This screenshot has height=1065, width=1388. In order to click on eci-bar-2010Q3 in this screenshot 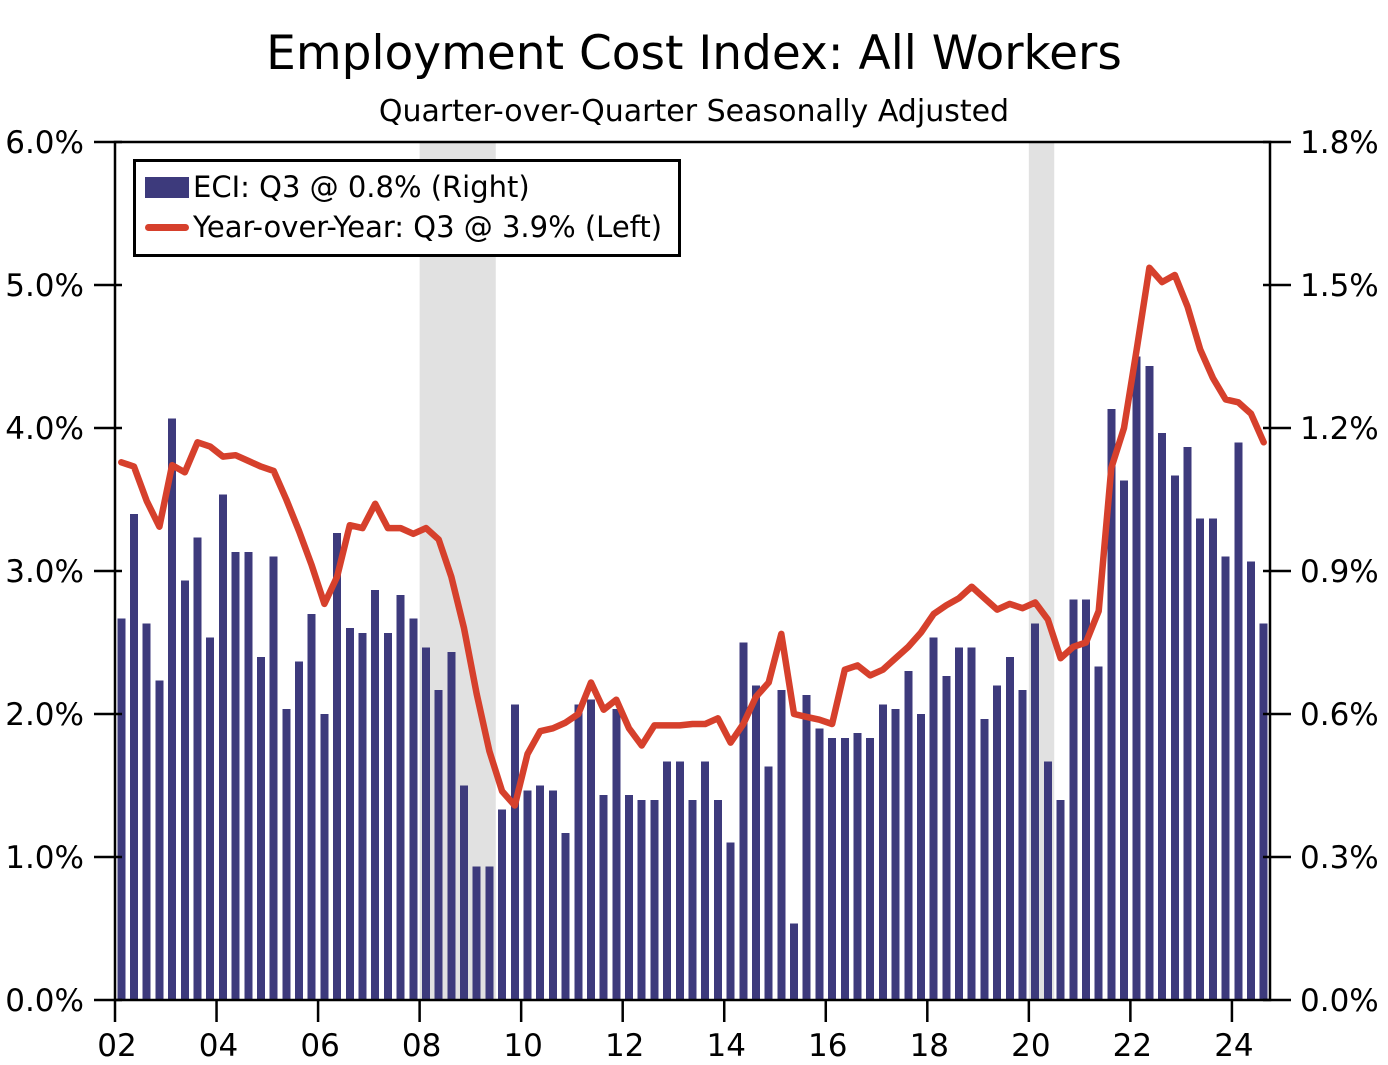, I will do `click(552, 895)`.